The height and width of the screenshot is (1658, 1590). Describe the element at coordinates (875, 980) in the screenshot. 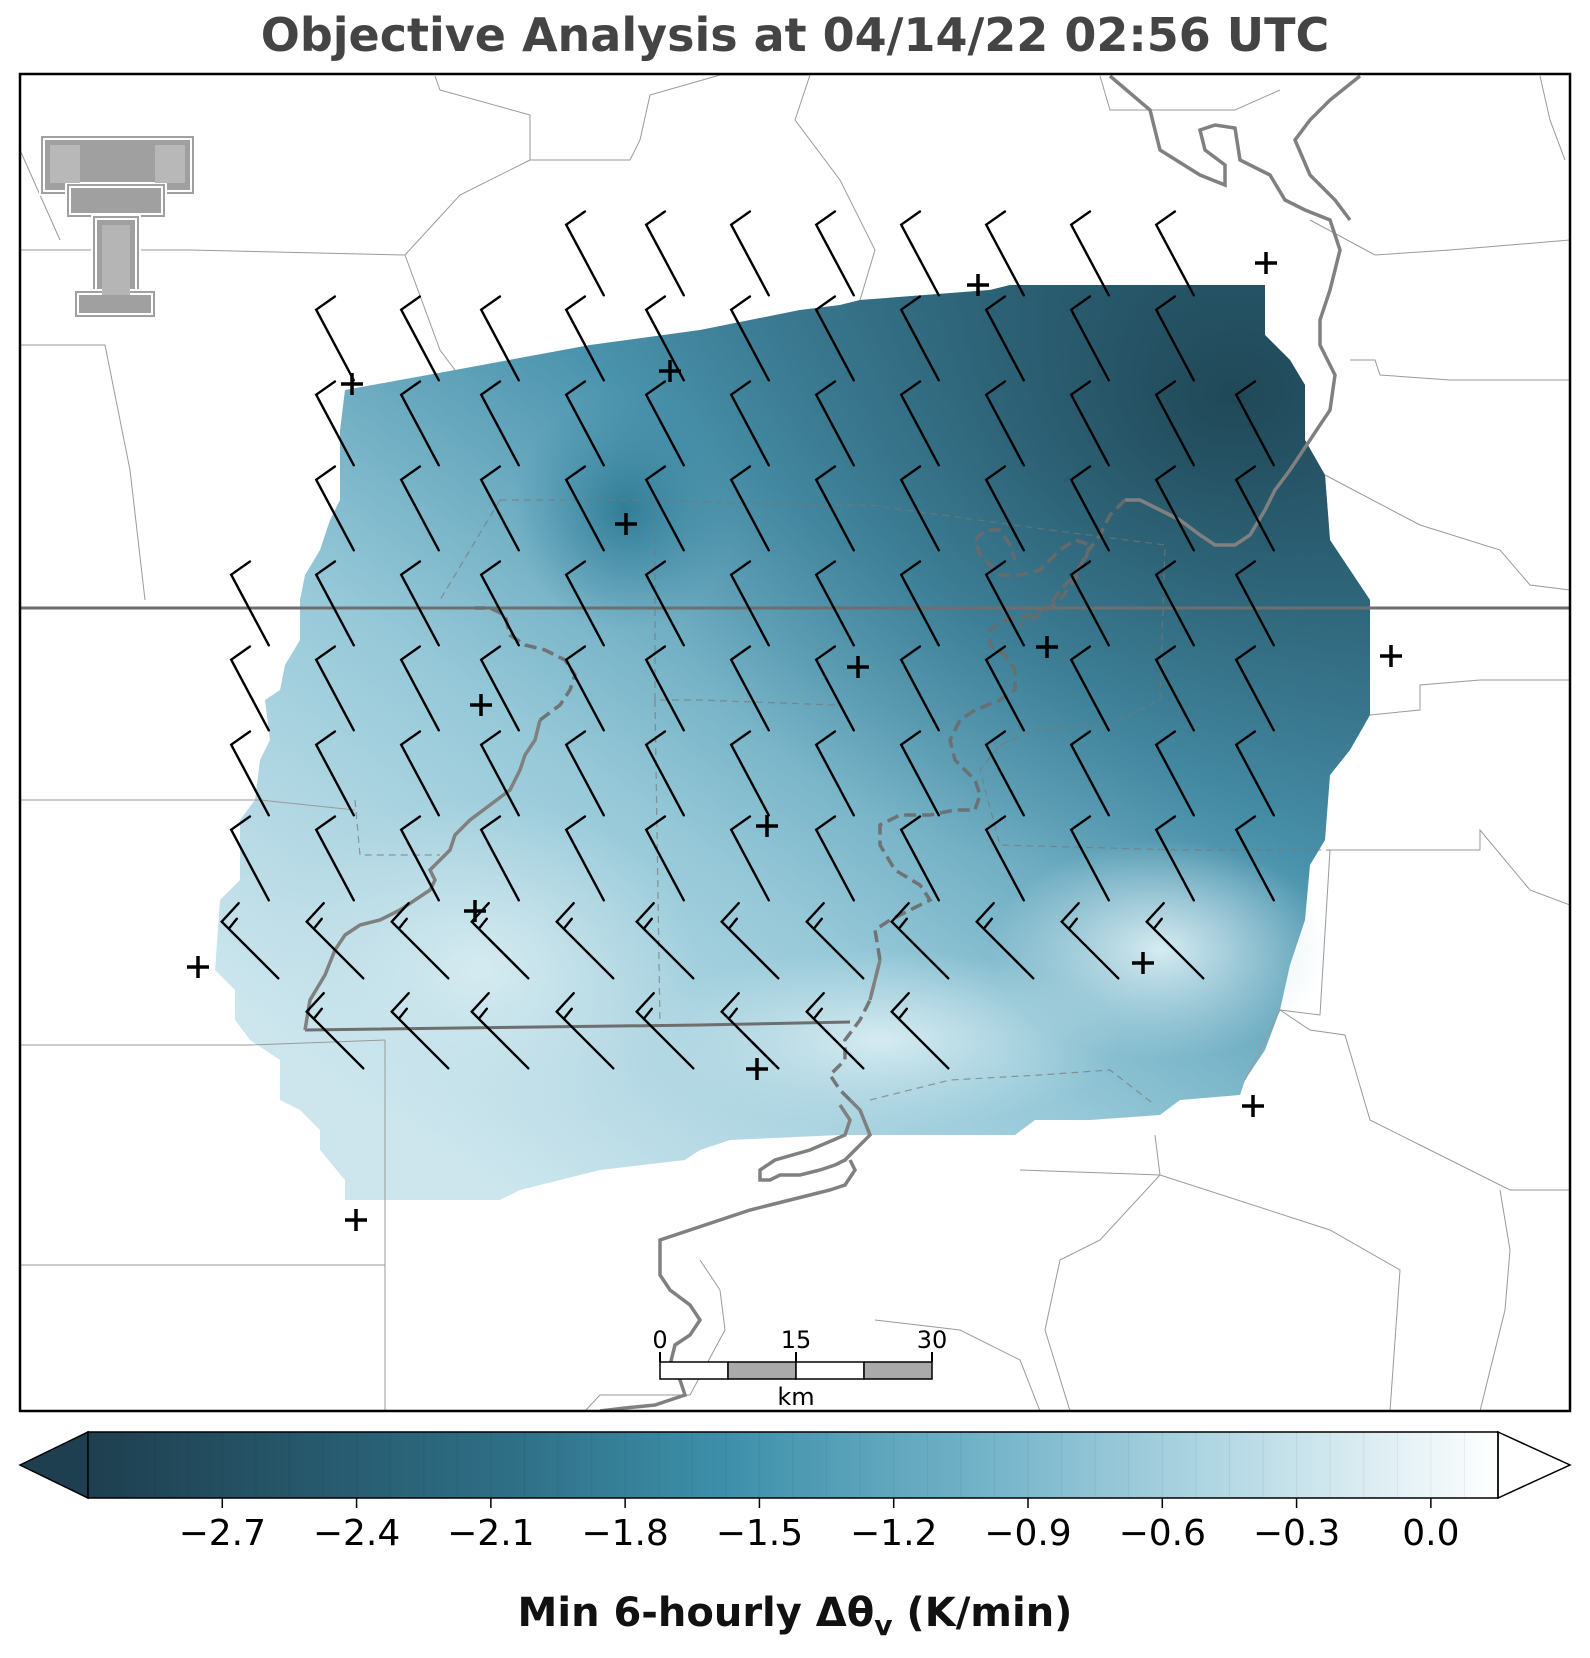

I see `river-lower-solid` at that location.